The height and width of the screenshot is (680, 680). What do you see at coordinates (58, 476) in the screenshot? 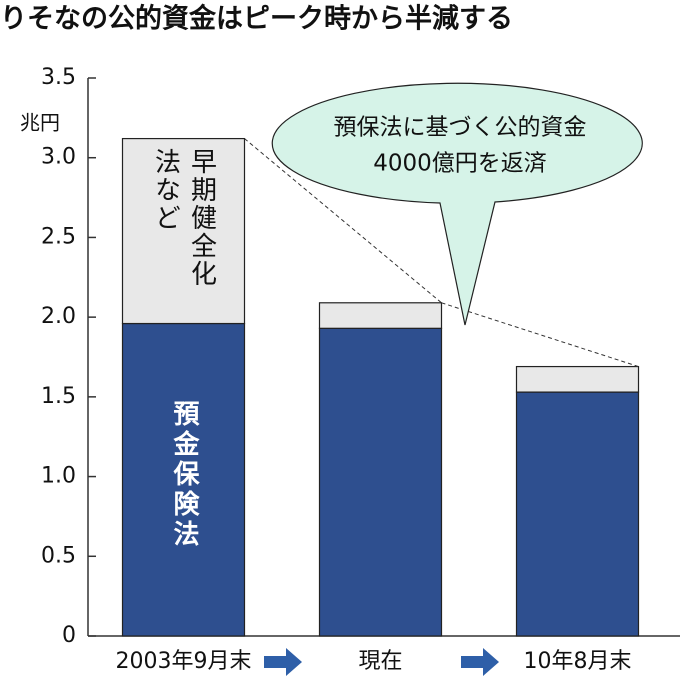
I see `y-tick-label: 1.0` at bounding box center [58, 476].